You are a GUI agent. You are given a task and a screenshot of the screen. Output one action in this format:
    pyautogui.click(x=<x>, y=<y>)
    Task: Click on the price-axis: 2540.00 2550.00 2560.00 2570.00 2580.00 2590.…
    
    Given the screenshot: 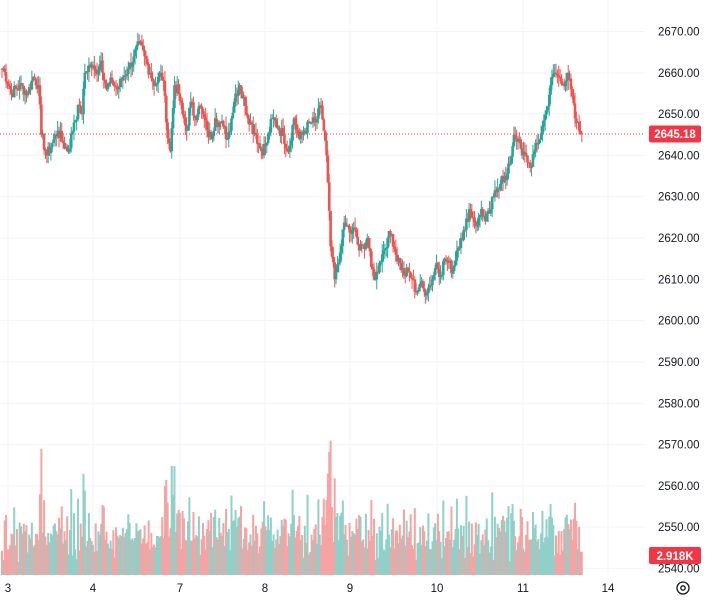 What is the action you would take?
    pyautogui.click(x=679, y=301)
    